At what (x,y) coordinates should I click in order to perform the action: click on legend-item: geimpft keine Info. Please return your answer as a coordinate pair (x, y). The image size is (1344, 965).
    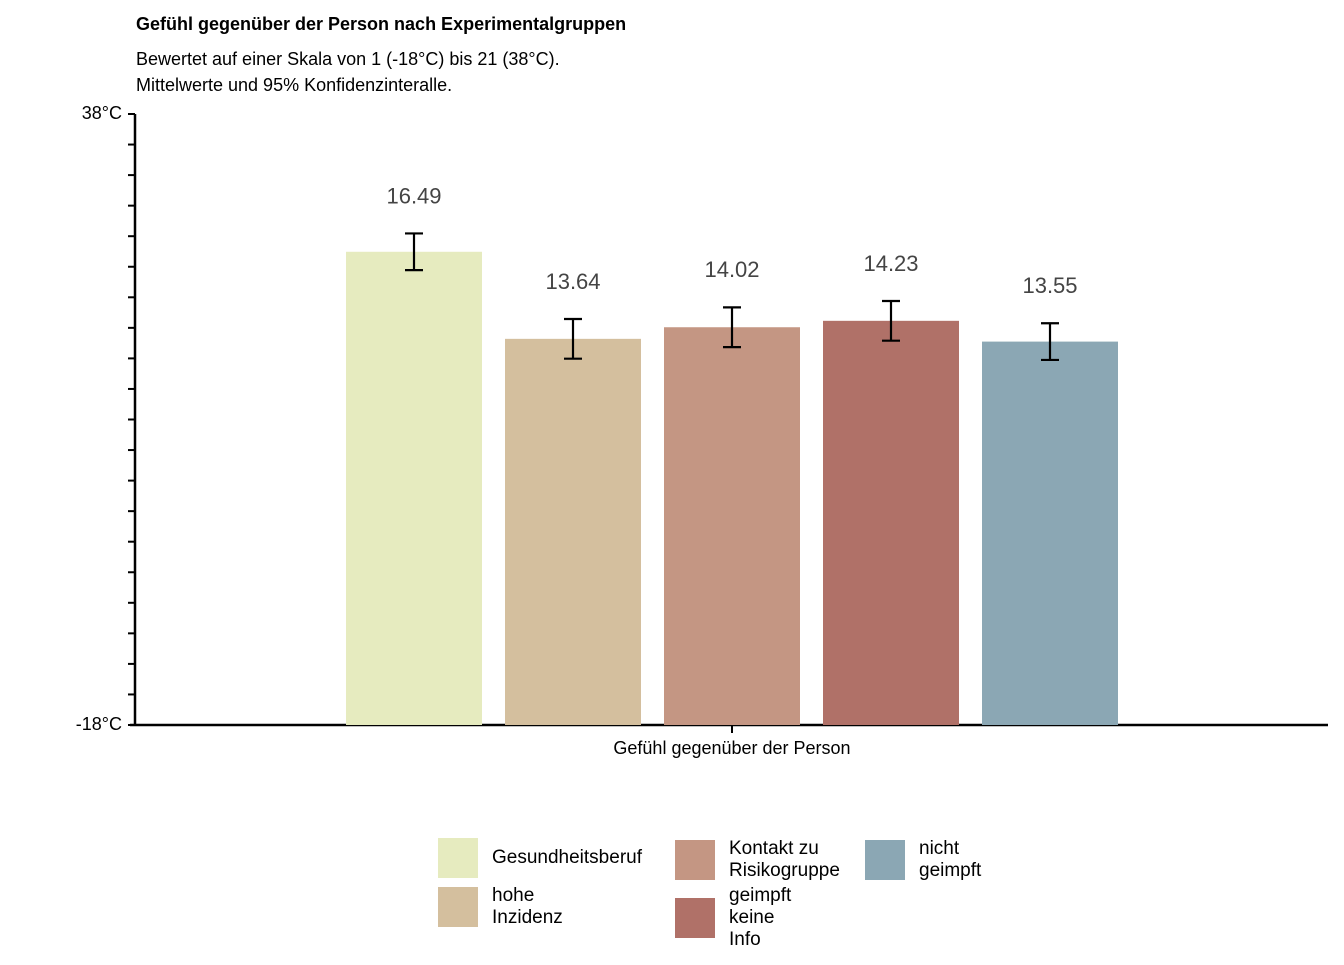
    Looking at the image, I should click on (733, 918).